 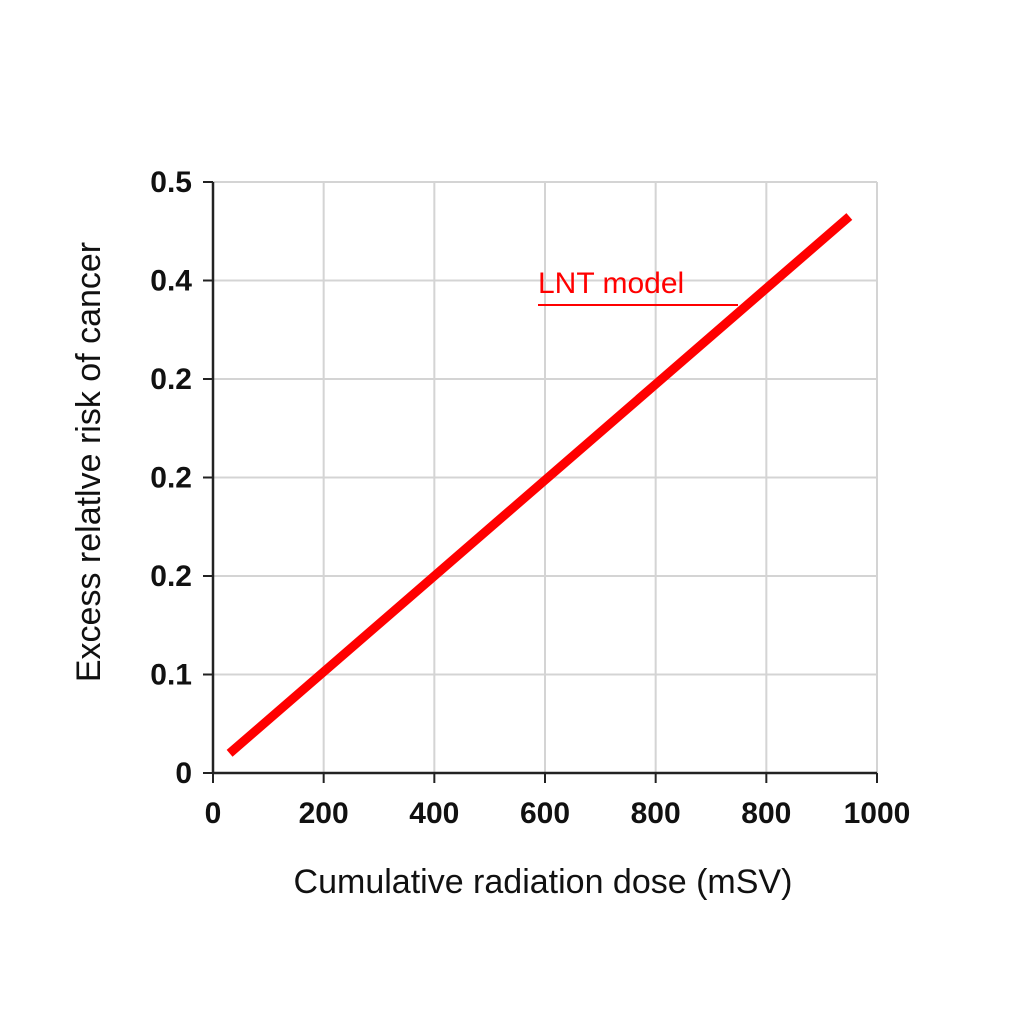 What do you see at coordinates (324, 813) in the screenshot?
I see `x-tick-label: 200` at bounding box center [324, 813].